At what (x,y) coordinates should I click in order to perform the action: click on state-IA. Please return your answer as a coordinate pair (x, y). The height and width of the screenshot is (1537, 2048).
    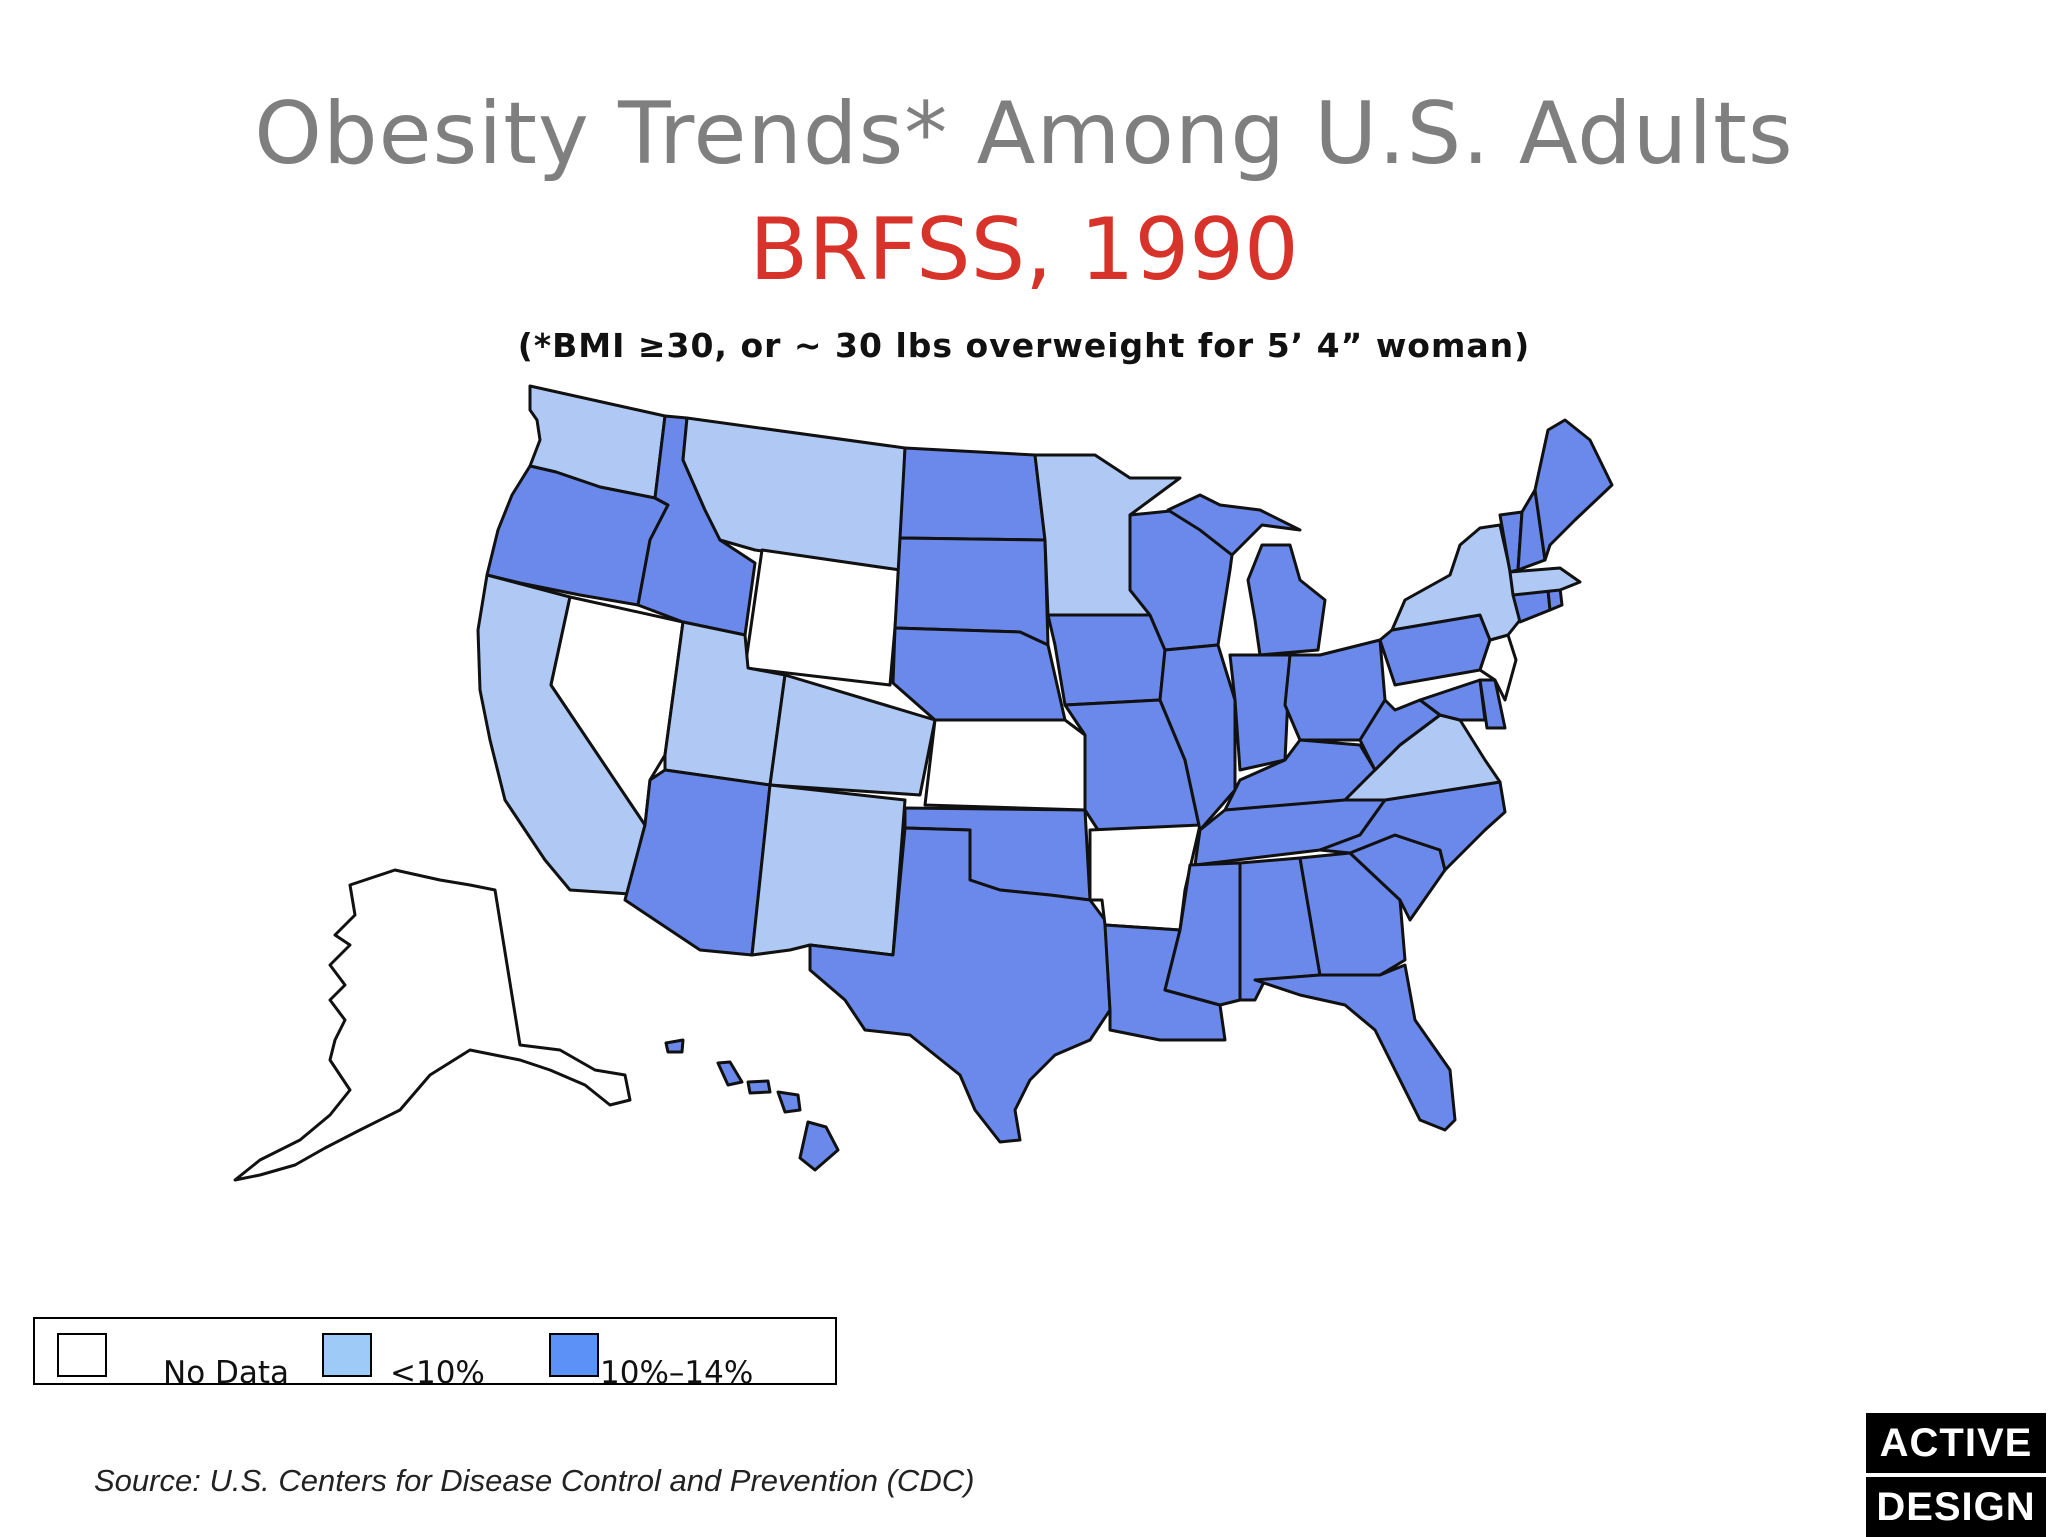
    Looking at the image, I should click on (1106, 660).